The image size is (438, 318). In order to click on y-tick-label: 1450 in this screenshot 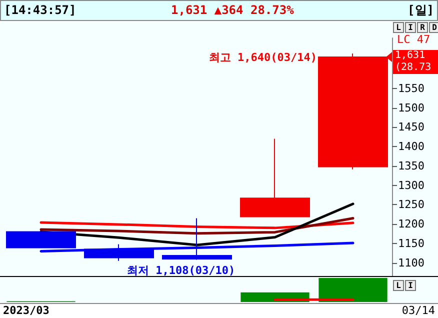, I will do `click(411, 127)`.